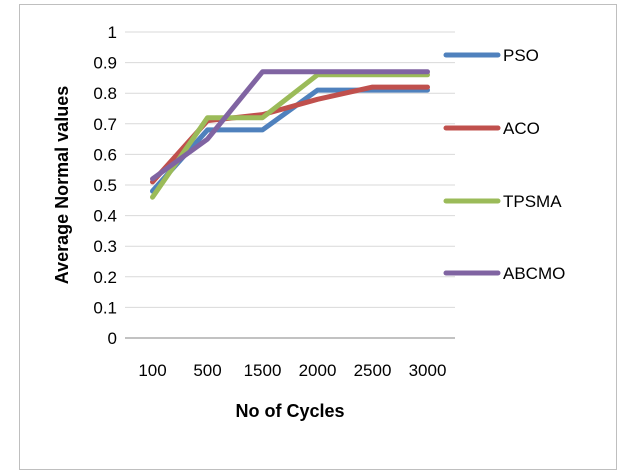 The width and height of the screenshot is (627, 474). I want to click on y-tick-label: 0.4, so click(105, 216).